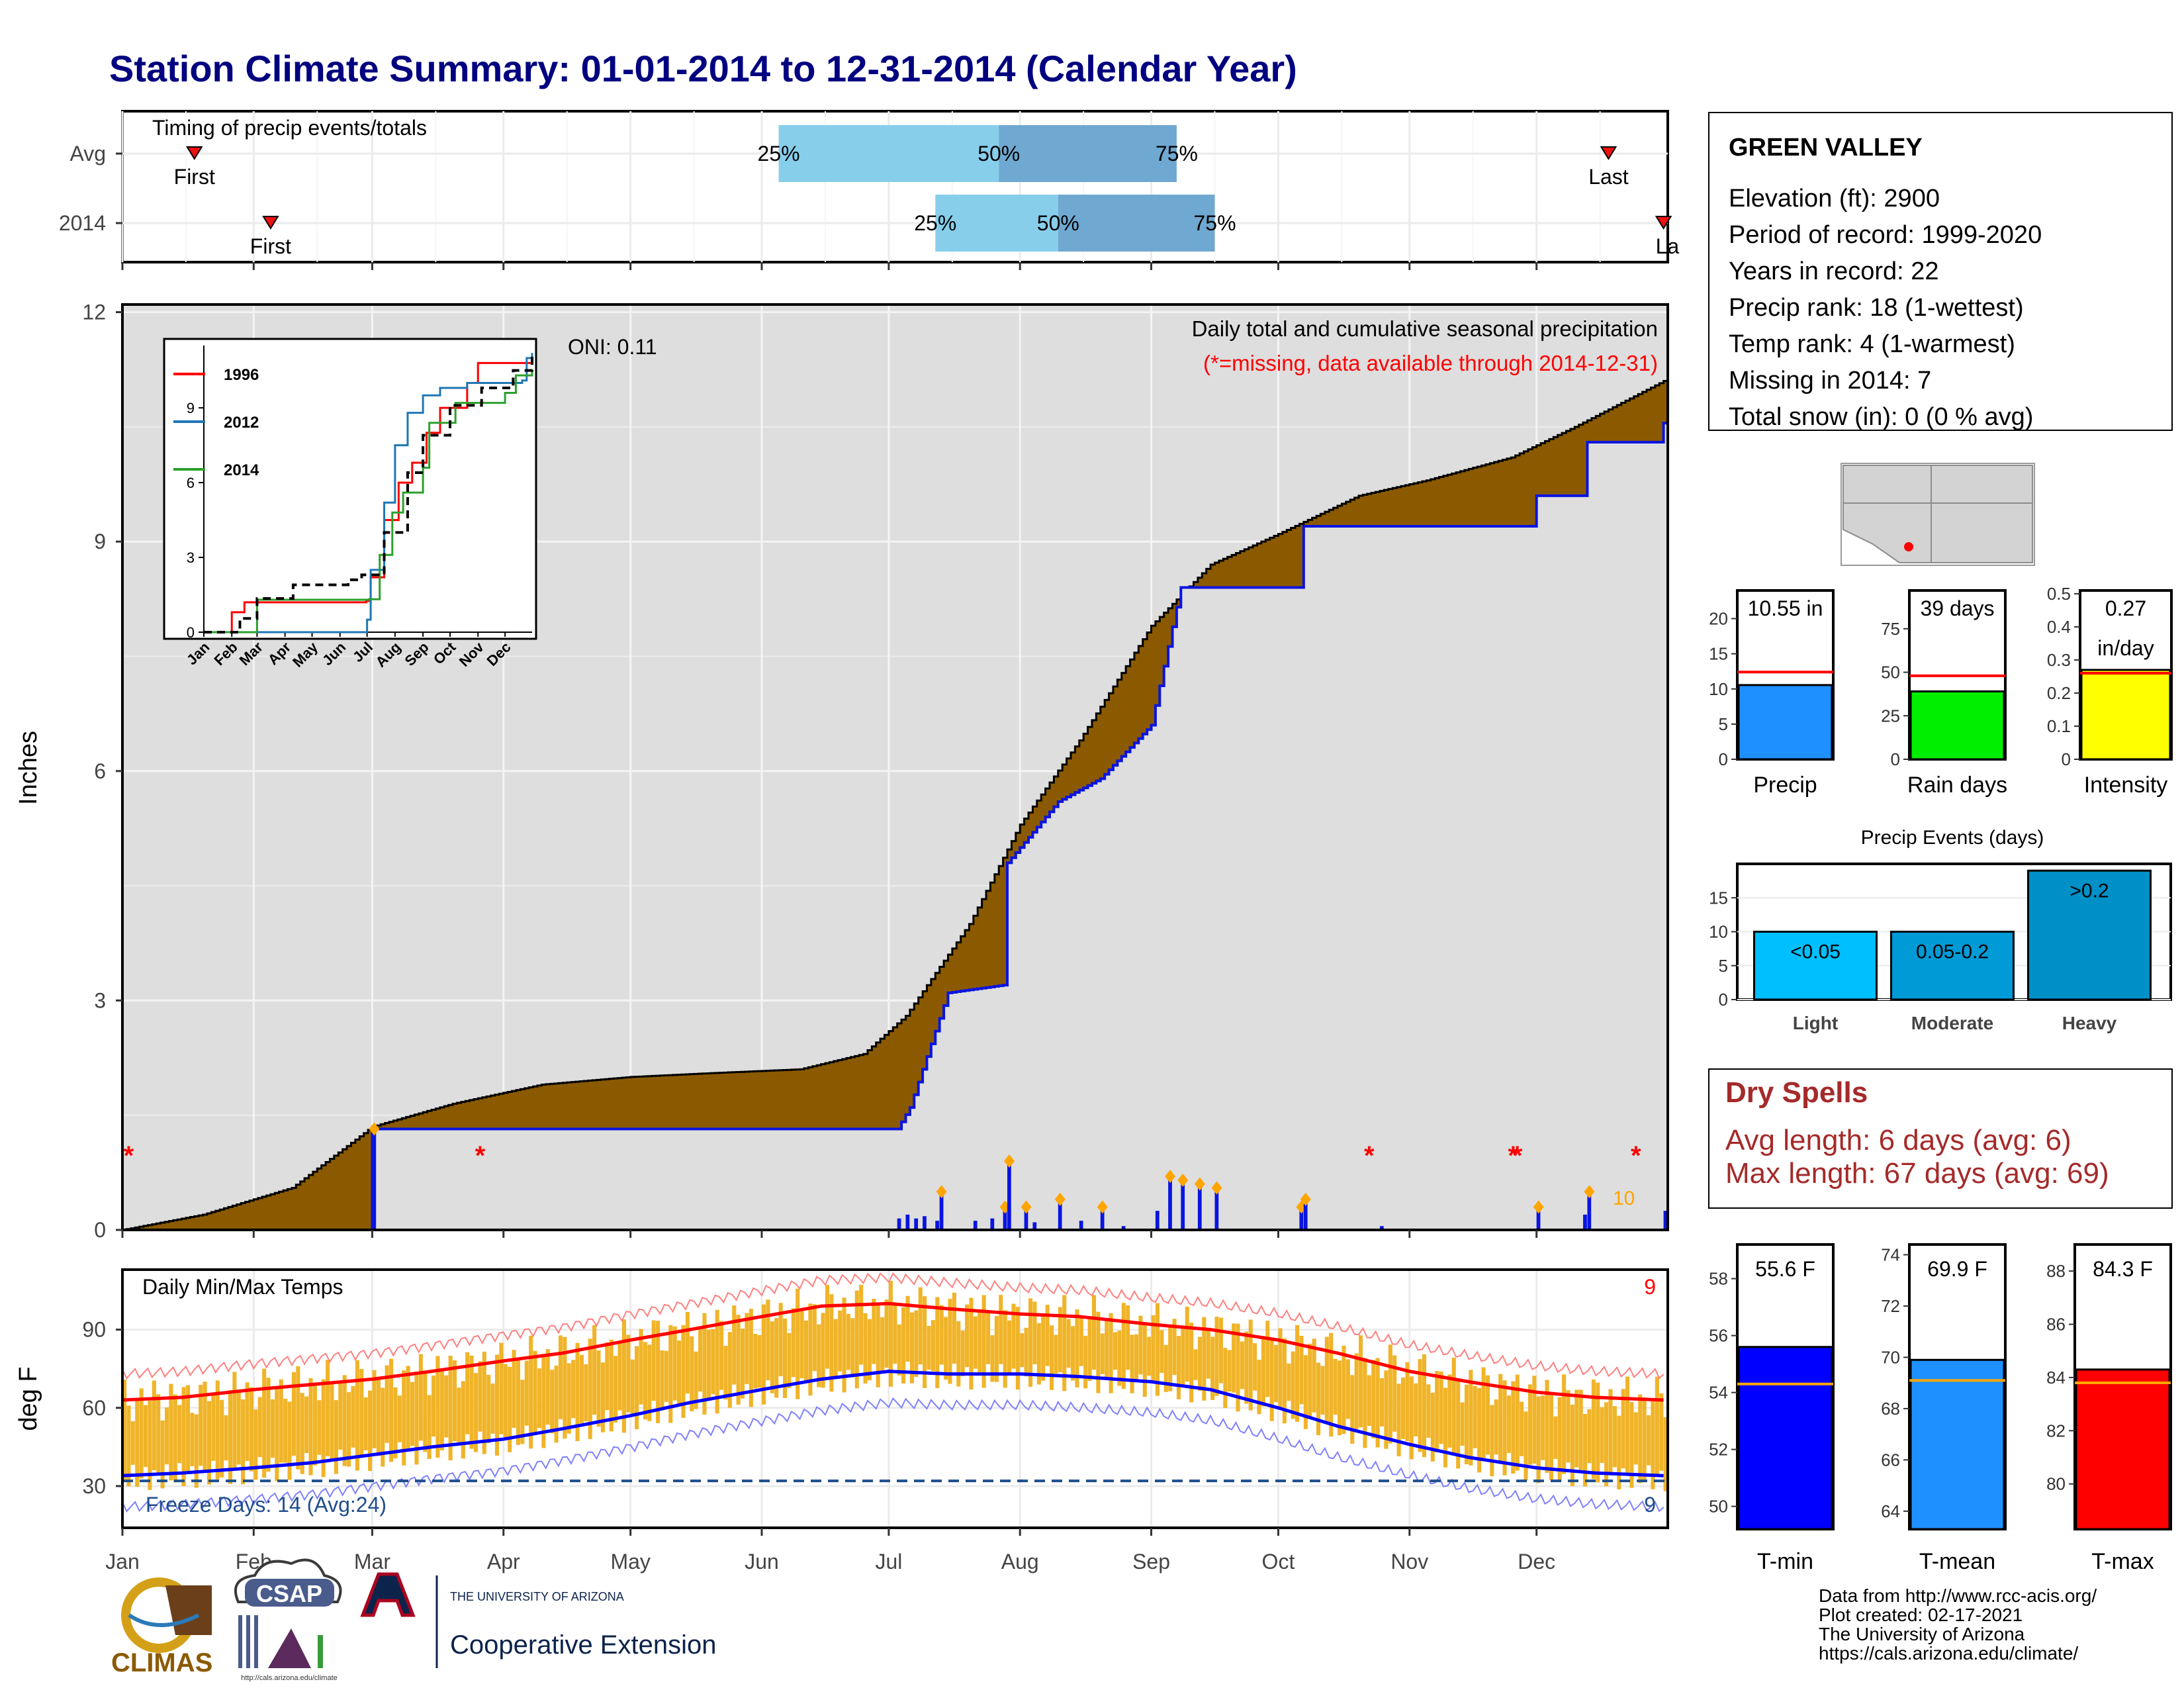  What do you see at coordinates (1723, 999) in the screenshot?
I see `events-ytick-label: 0` at bounding box center [1723, 999].